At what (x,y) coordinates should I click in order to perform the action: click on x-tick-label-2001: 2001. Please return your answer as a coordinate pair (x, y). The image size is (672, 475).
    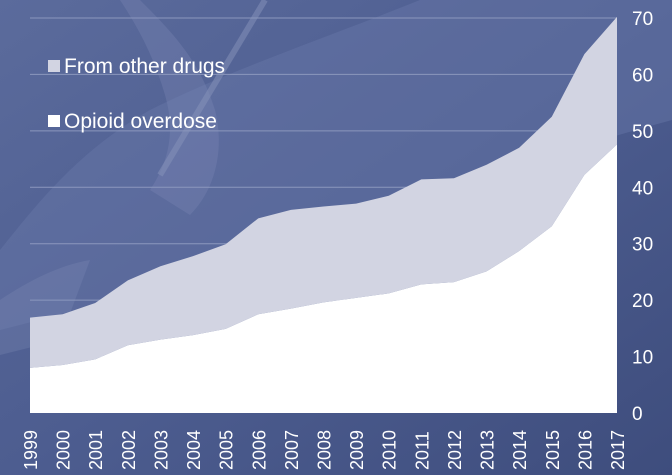
    Looking at the image, I should click on (96, 450).